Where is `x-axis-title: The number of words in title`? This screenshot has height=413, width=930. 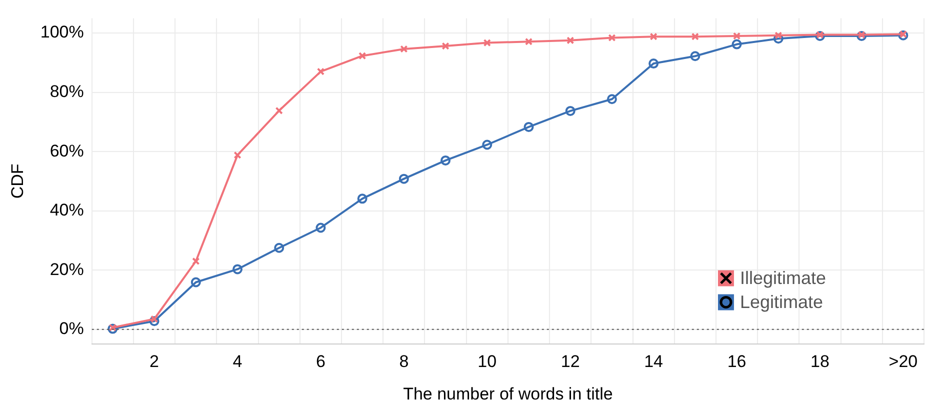 x-axis-title: The number of words in title is located at coordinates (508, 394).